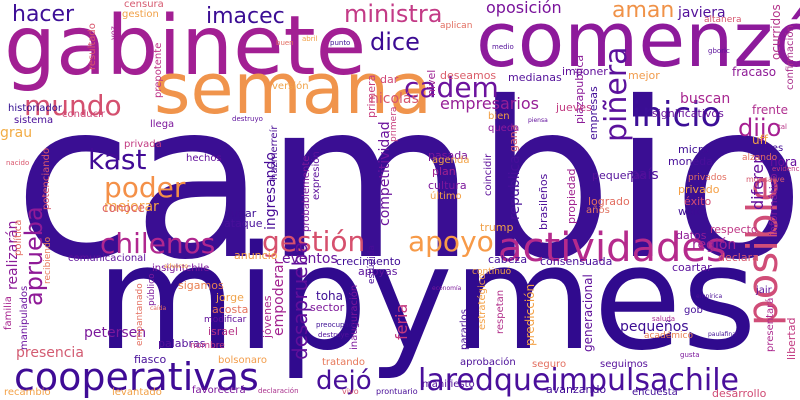 The image size is (800, 400). Describe the element at coordinates (150, 359) in the screenshot. I see `word-fiasco: fiasco` at that location.